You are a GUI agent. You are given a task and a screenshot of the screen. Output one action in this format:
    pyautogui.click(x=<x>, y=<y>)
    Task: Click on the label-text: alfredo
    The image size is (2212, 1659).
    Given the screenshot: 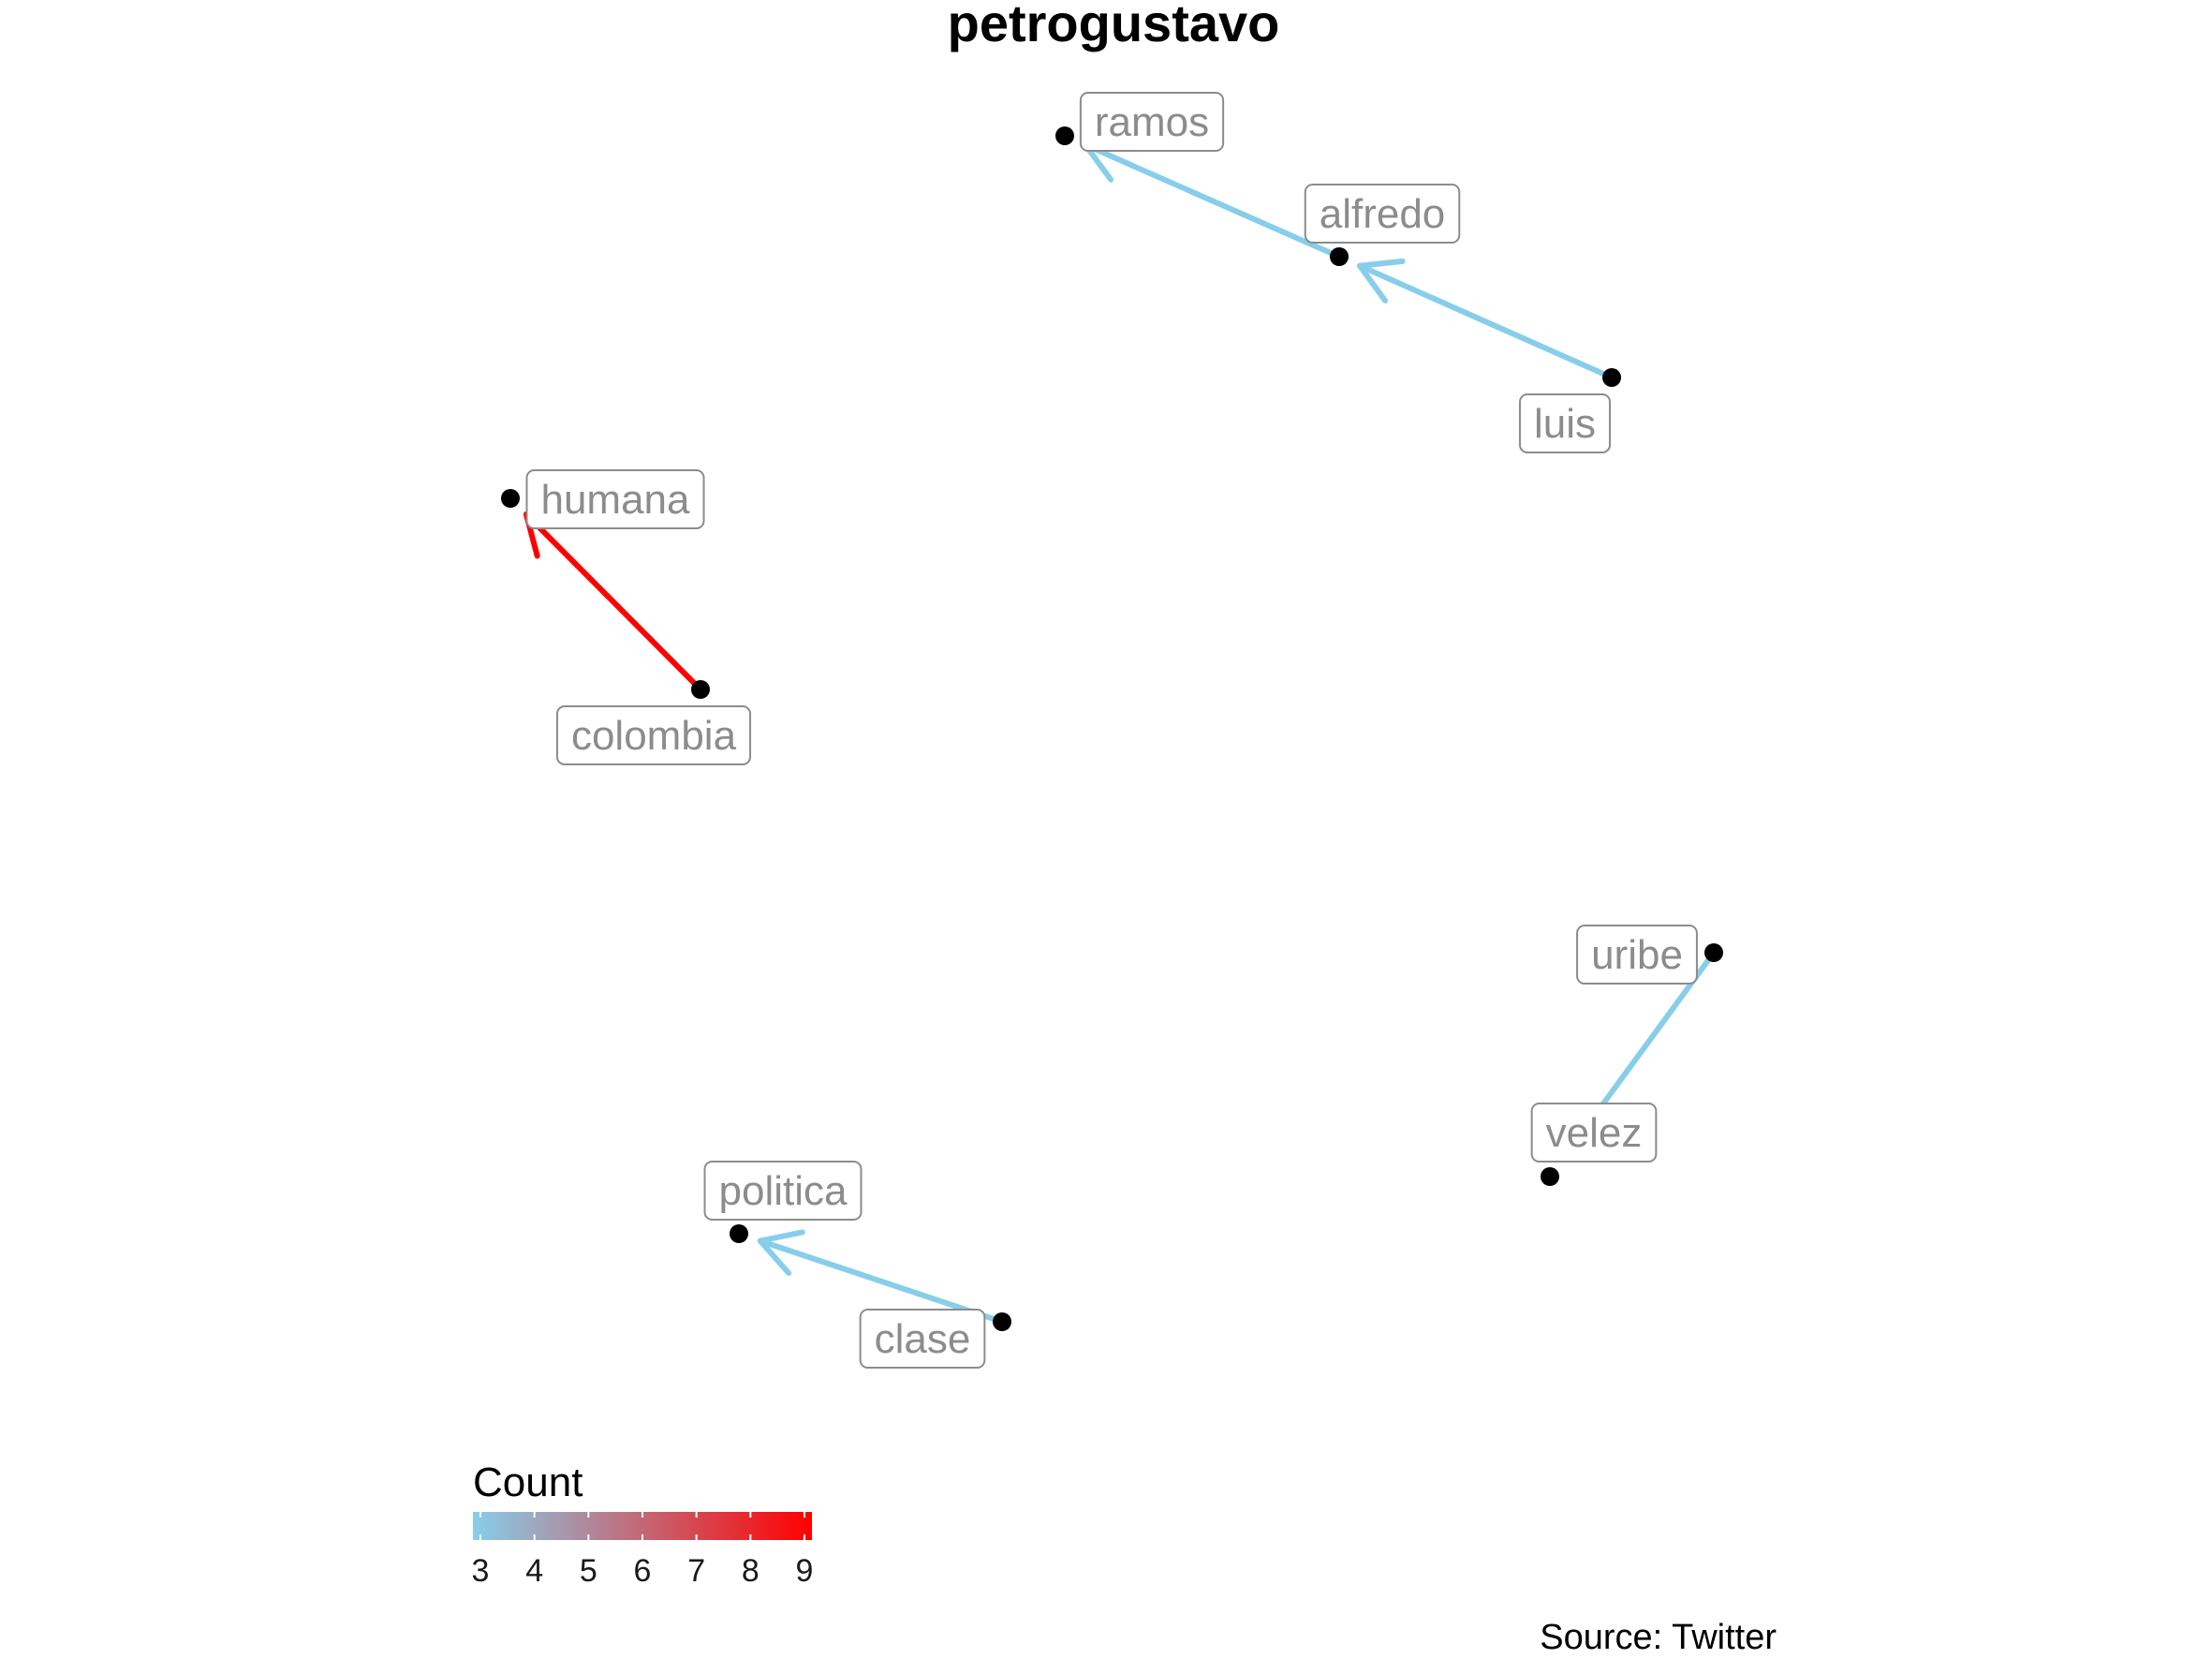 What is the action you would take?
    pyautogui.click(x=1383, y=214)
    